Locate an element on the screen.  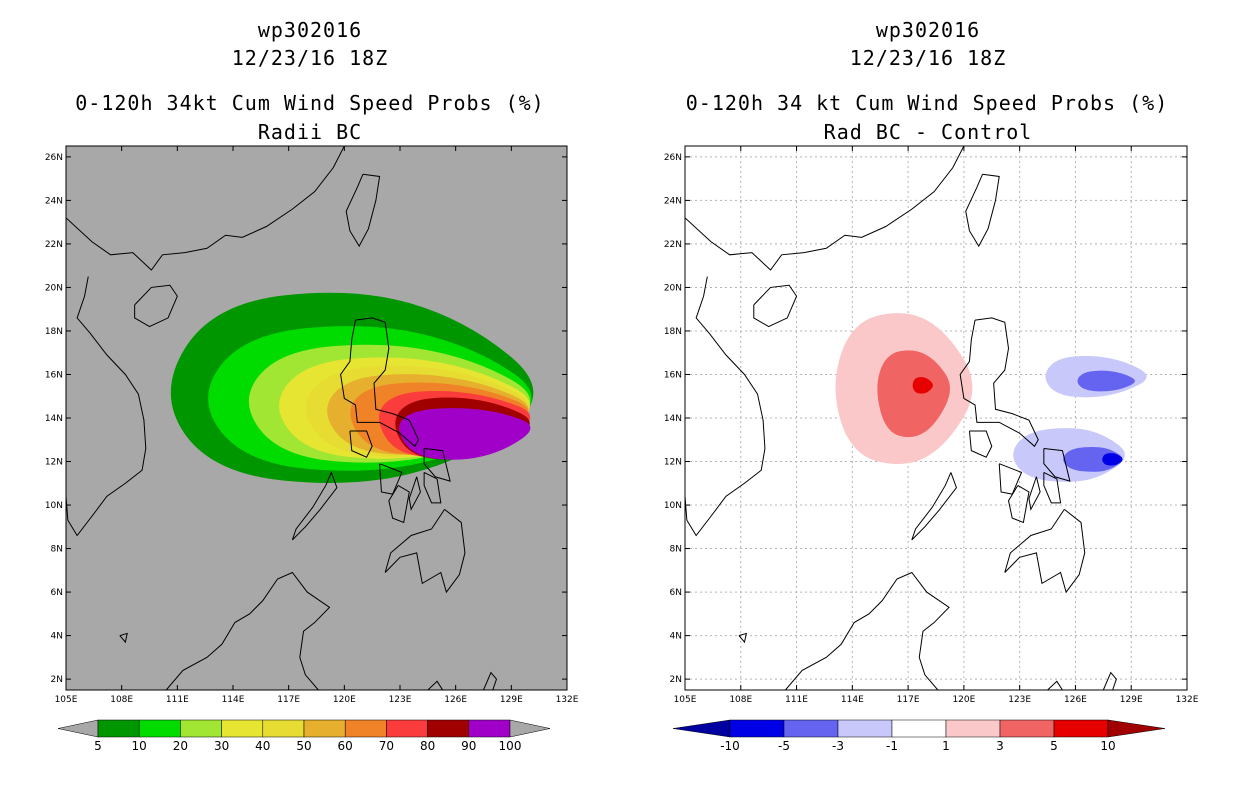
legend-label: 20 is located at coordinates (180, 746).